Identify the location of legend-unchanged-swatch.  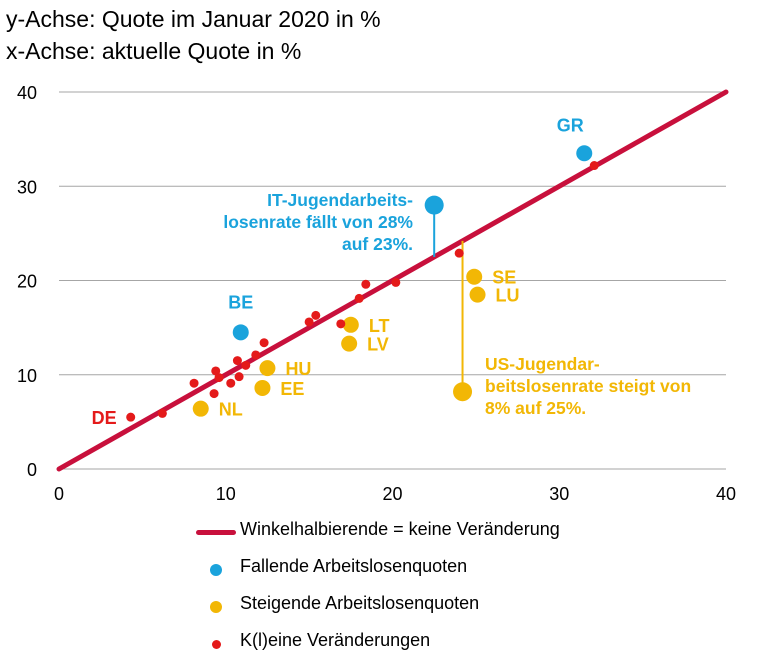
(216, 644).